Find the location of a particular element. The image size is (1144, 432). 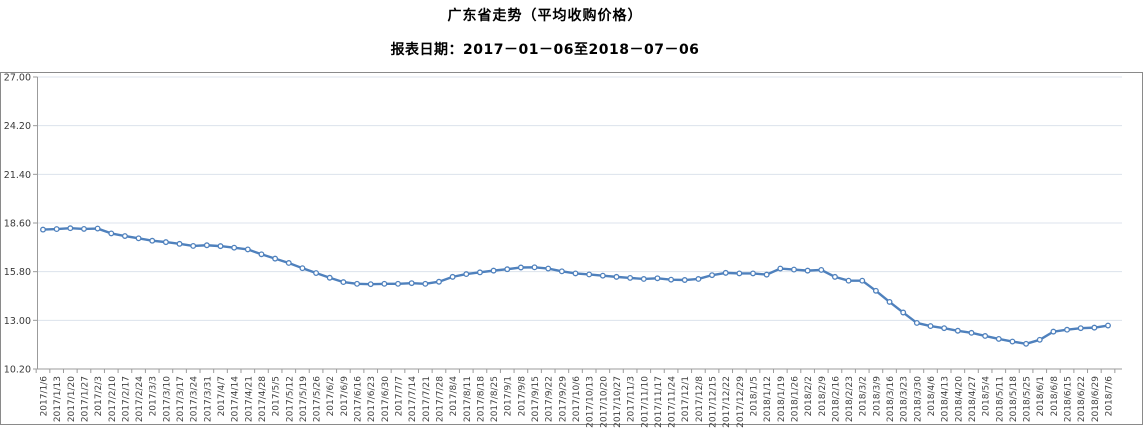

x-axis-label: 2018/4/20 is located at coordinates (959, 399).